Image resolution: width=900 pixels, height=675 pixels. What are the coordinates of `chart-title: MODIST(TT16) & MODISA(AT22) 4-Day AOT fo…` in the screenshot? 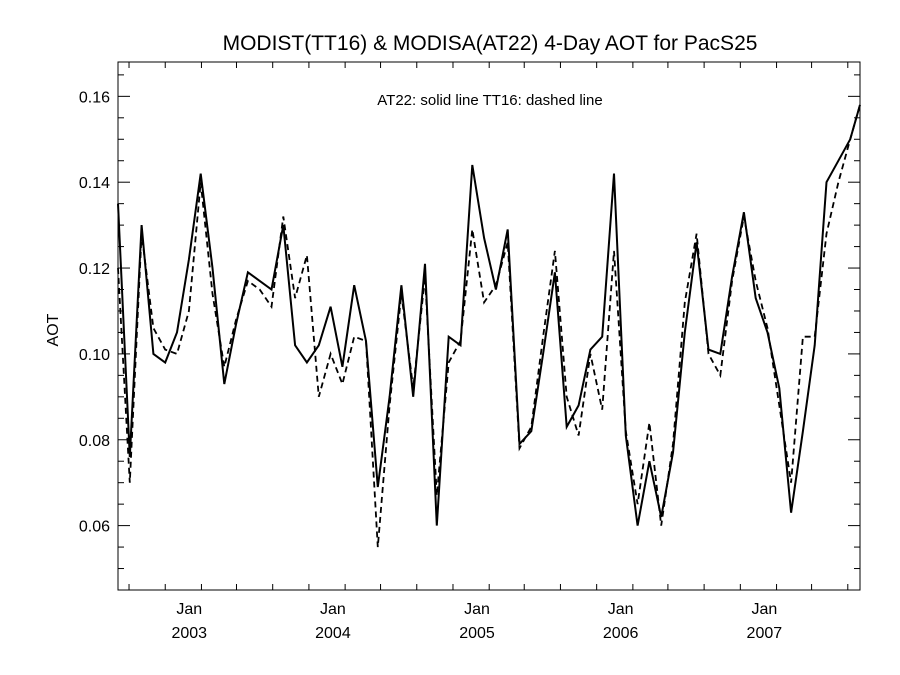 It's located at (490, 43).